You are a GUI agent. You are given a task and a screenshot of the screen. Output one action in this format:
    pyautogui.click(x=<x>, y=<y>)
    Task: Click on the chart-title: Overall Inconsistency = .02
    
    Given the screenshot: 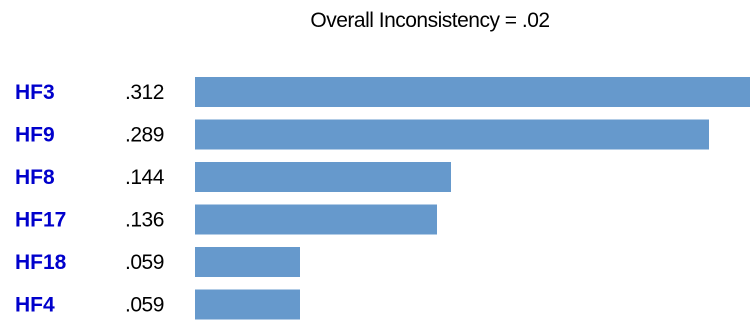 What is the action you would take?
    pyautogui.click(x=430, y=20)
    